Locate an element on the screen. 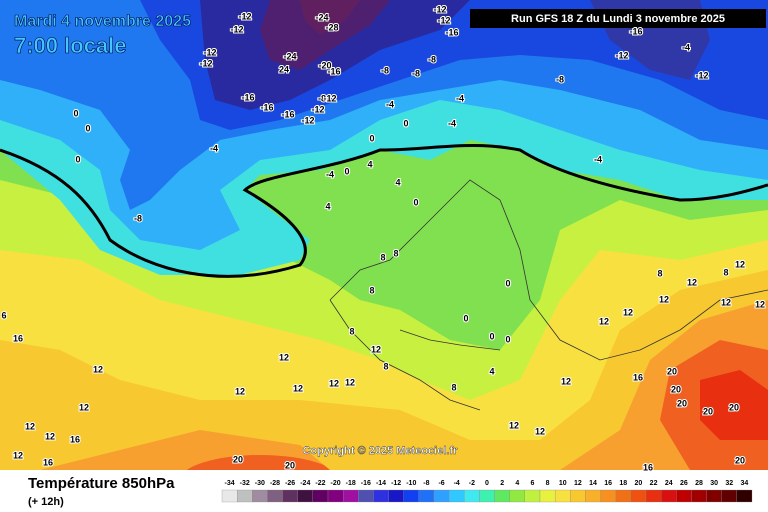 This screenshot has height=512, width=768. scale-label: -6 is located at coordinates (441, 483).